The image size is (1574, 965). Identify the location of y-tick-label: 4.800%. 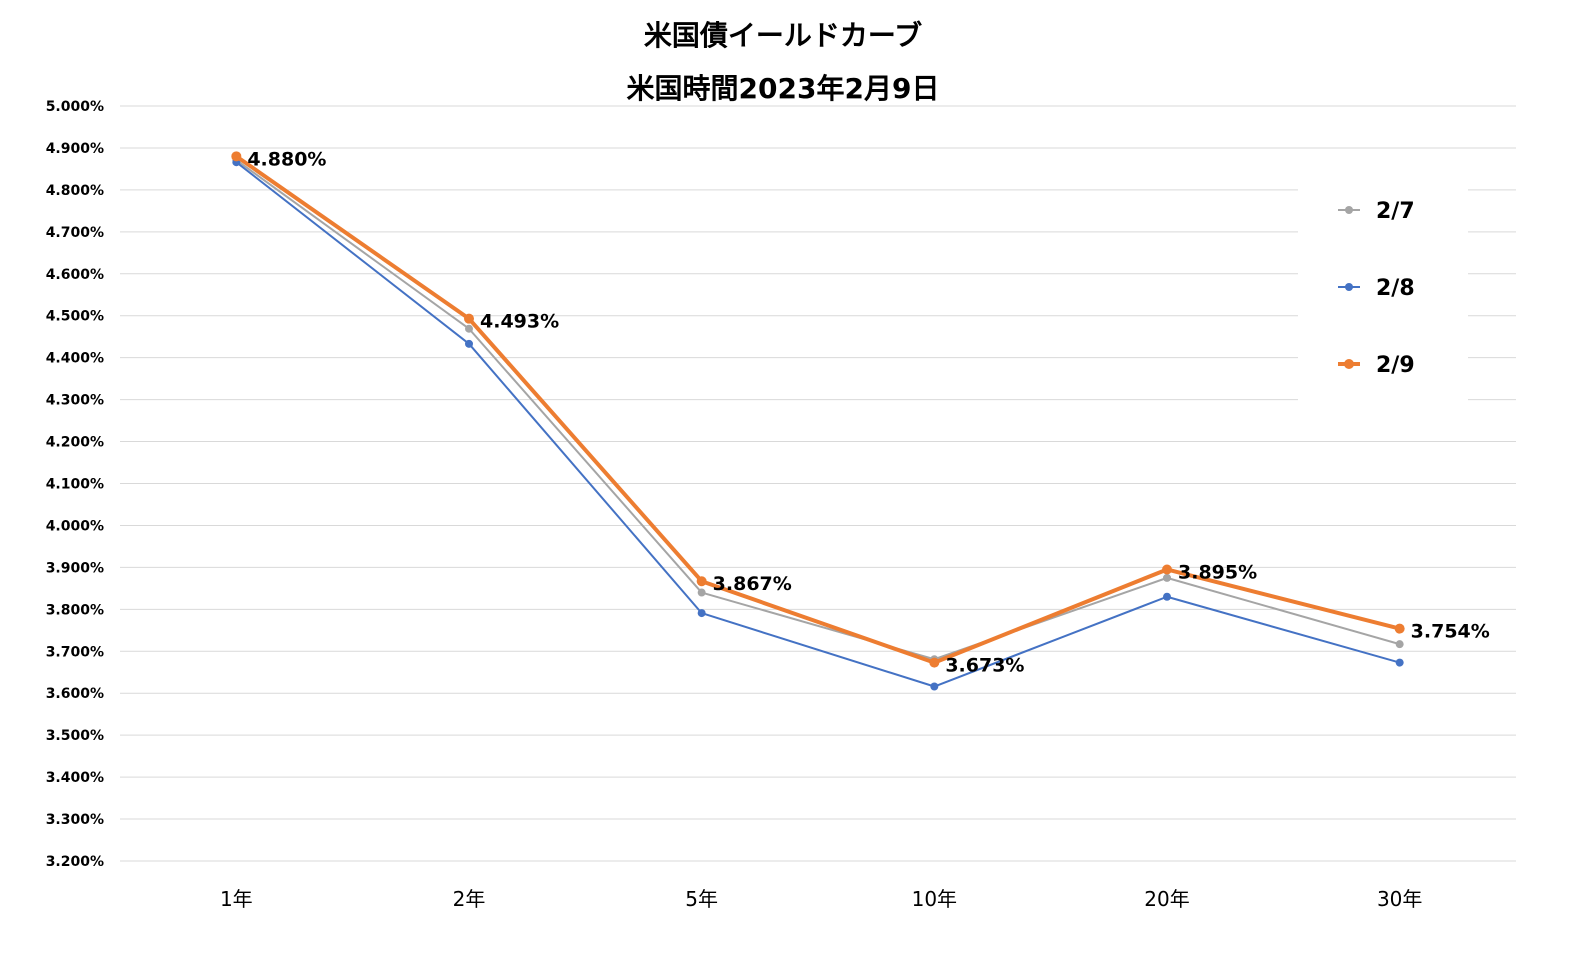
(75, 191).